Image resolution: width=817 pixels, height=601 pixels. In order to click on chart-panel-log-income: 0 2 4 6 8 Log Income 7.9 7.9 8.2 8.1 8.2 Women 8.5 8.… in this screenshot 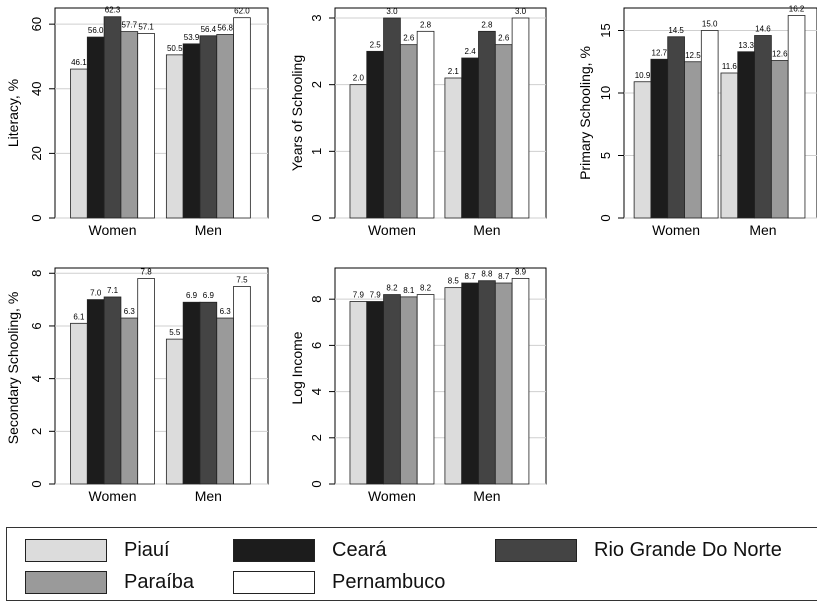, I will do `click(418, 385)`.